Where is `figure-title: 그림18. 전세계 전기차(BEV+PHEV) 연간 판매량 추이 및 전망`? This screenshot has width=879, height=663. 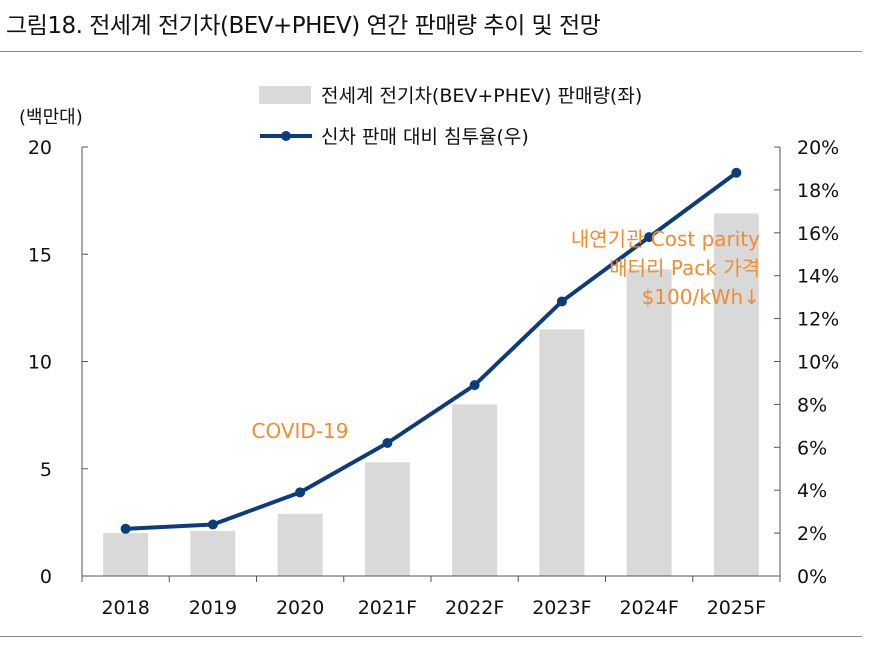
figure-title: 그림18. 전세계 전기차(BEV+PHEV) 연간 판매량 추이 및 전망 is located at coordinates (303, 26).